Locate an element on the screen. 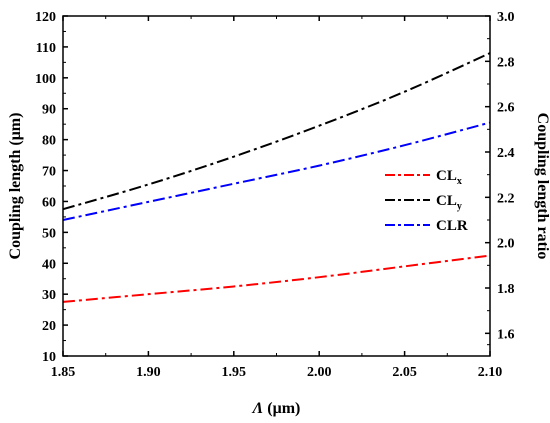 Image resolution: width=550 pixels, height=423 pixels. y-right-tick-label: 2.6 is located at coordinates (506, 108).